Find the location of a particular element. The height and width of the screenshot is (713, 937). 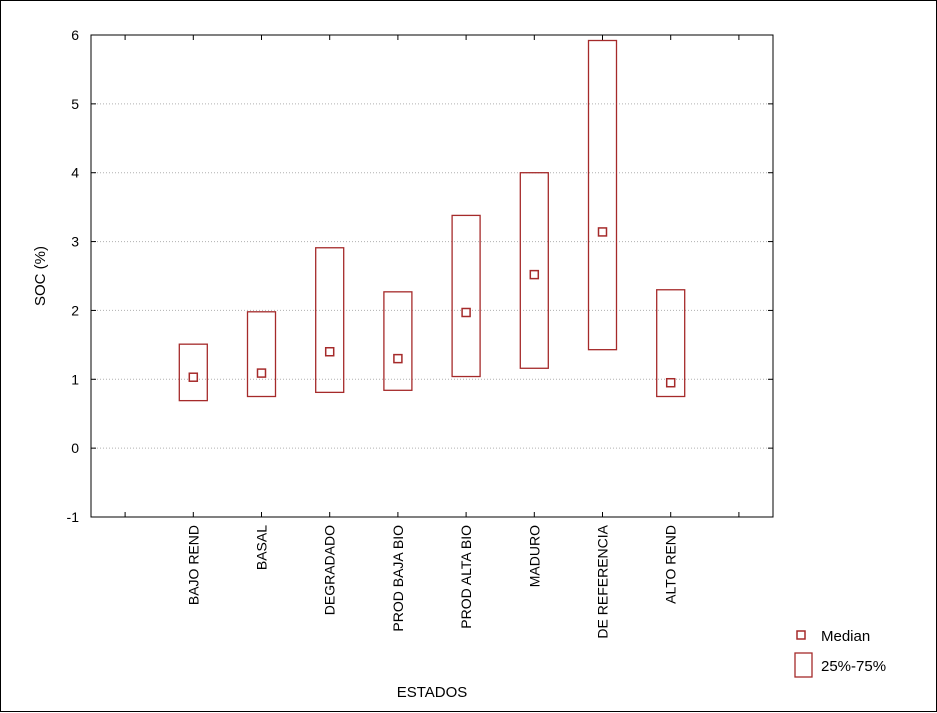

x-tick-label: DE REFERENCIA is located at coordinates (603, 581).